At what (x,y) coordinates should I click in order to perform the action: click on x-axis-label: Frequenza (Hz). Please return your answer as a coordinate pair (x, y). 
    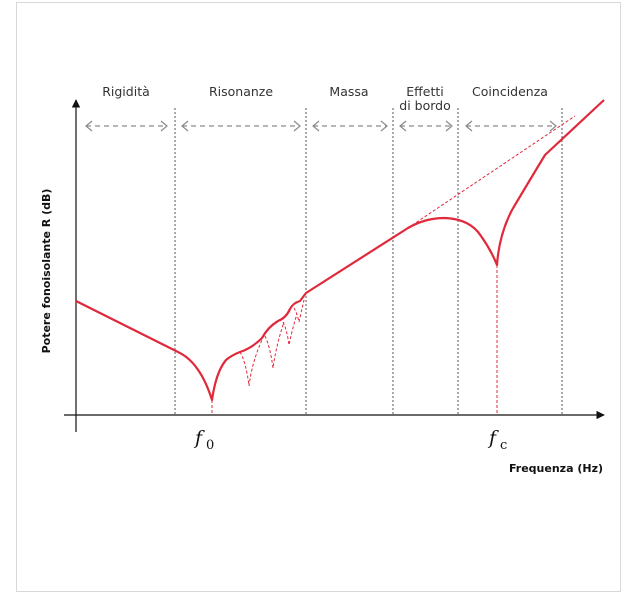
    Looking at the image, I should click on (556, 468).